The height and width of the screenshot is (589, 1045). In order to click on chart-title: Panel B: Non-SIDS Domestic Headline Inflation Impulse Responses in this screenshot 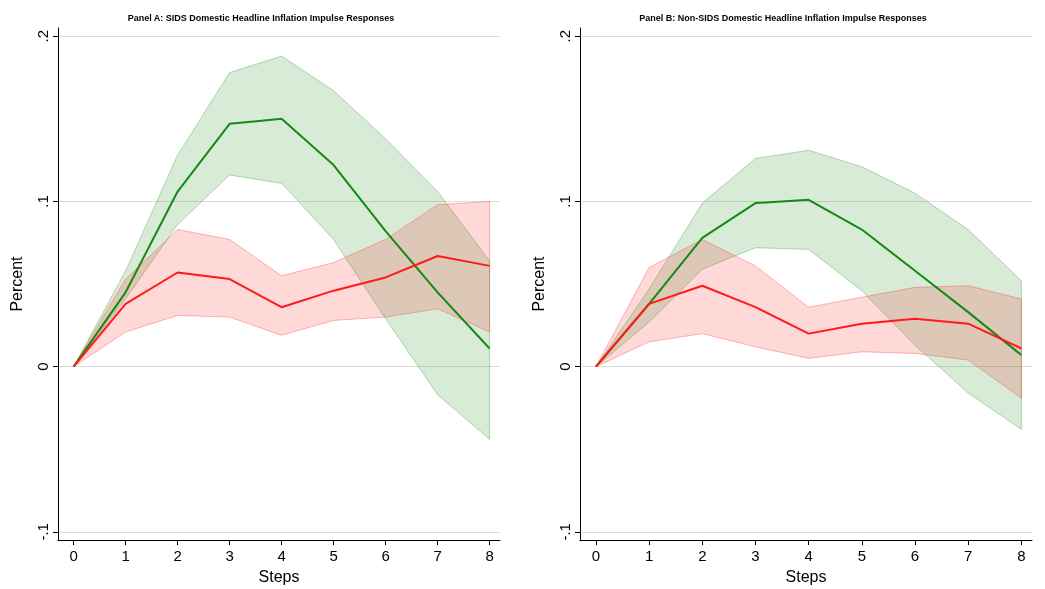, I will do `click(783, 17)`.